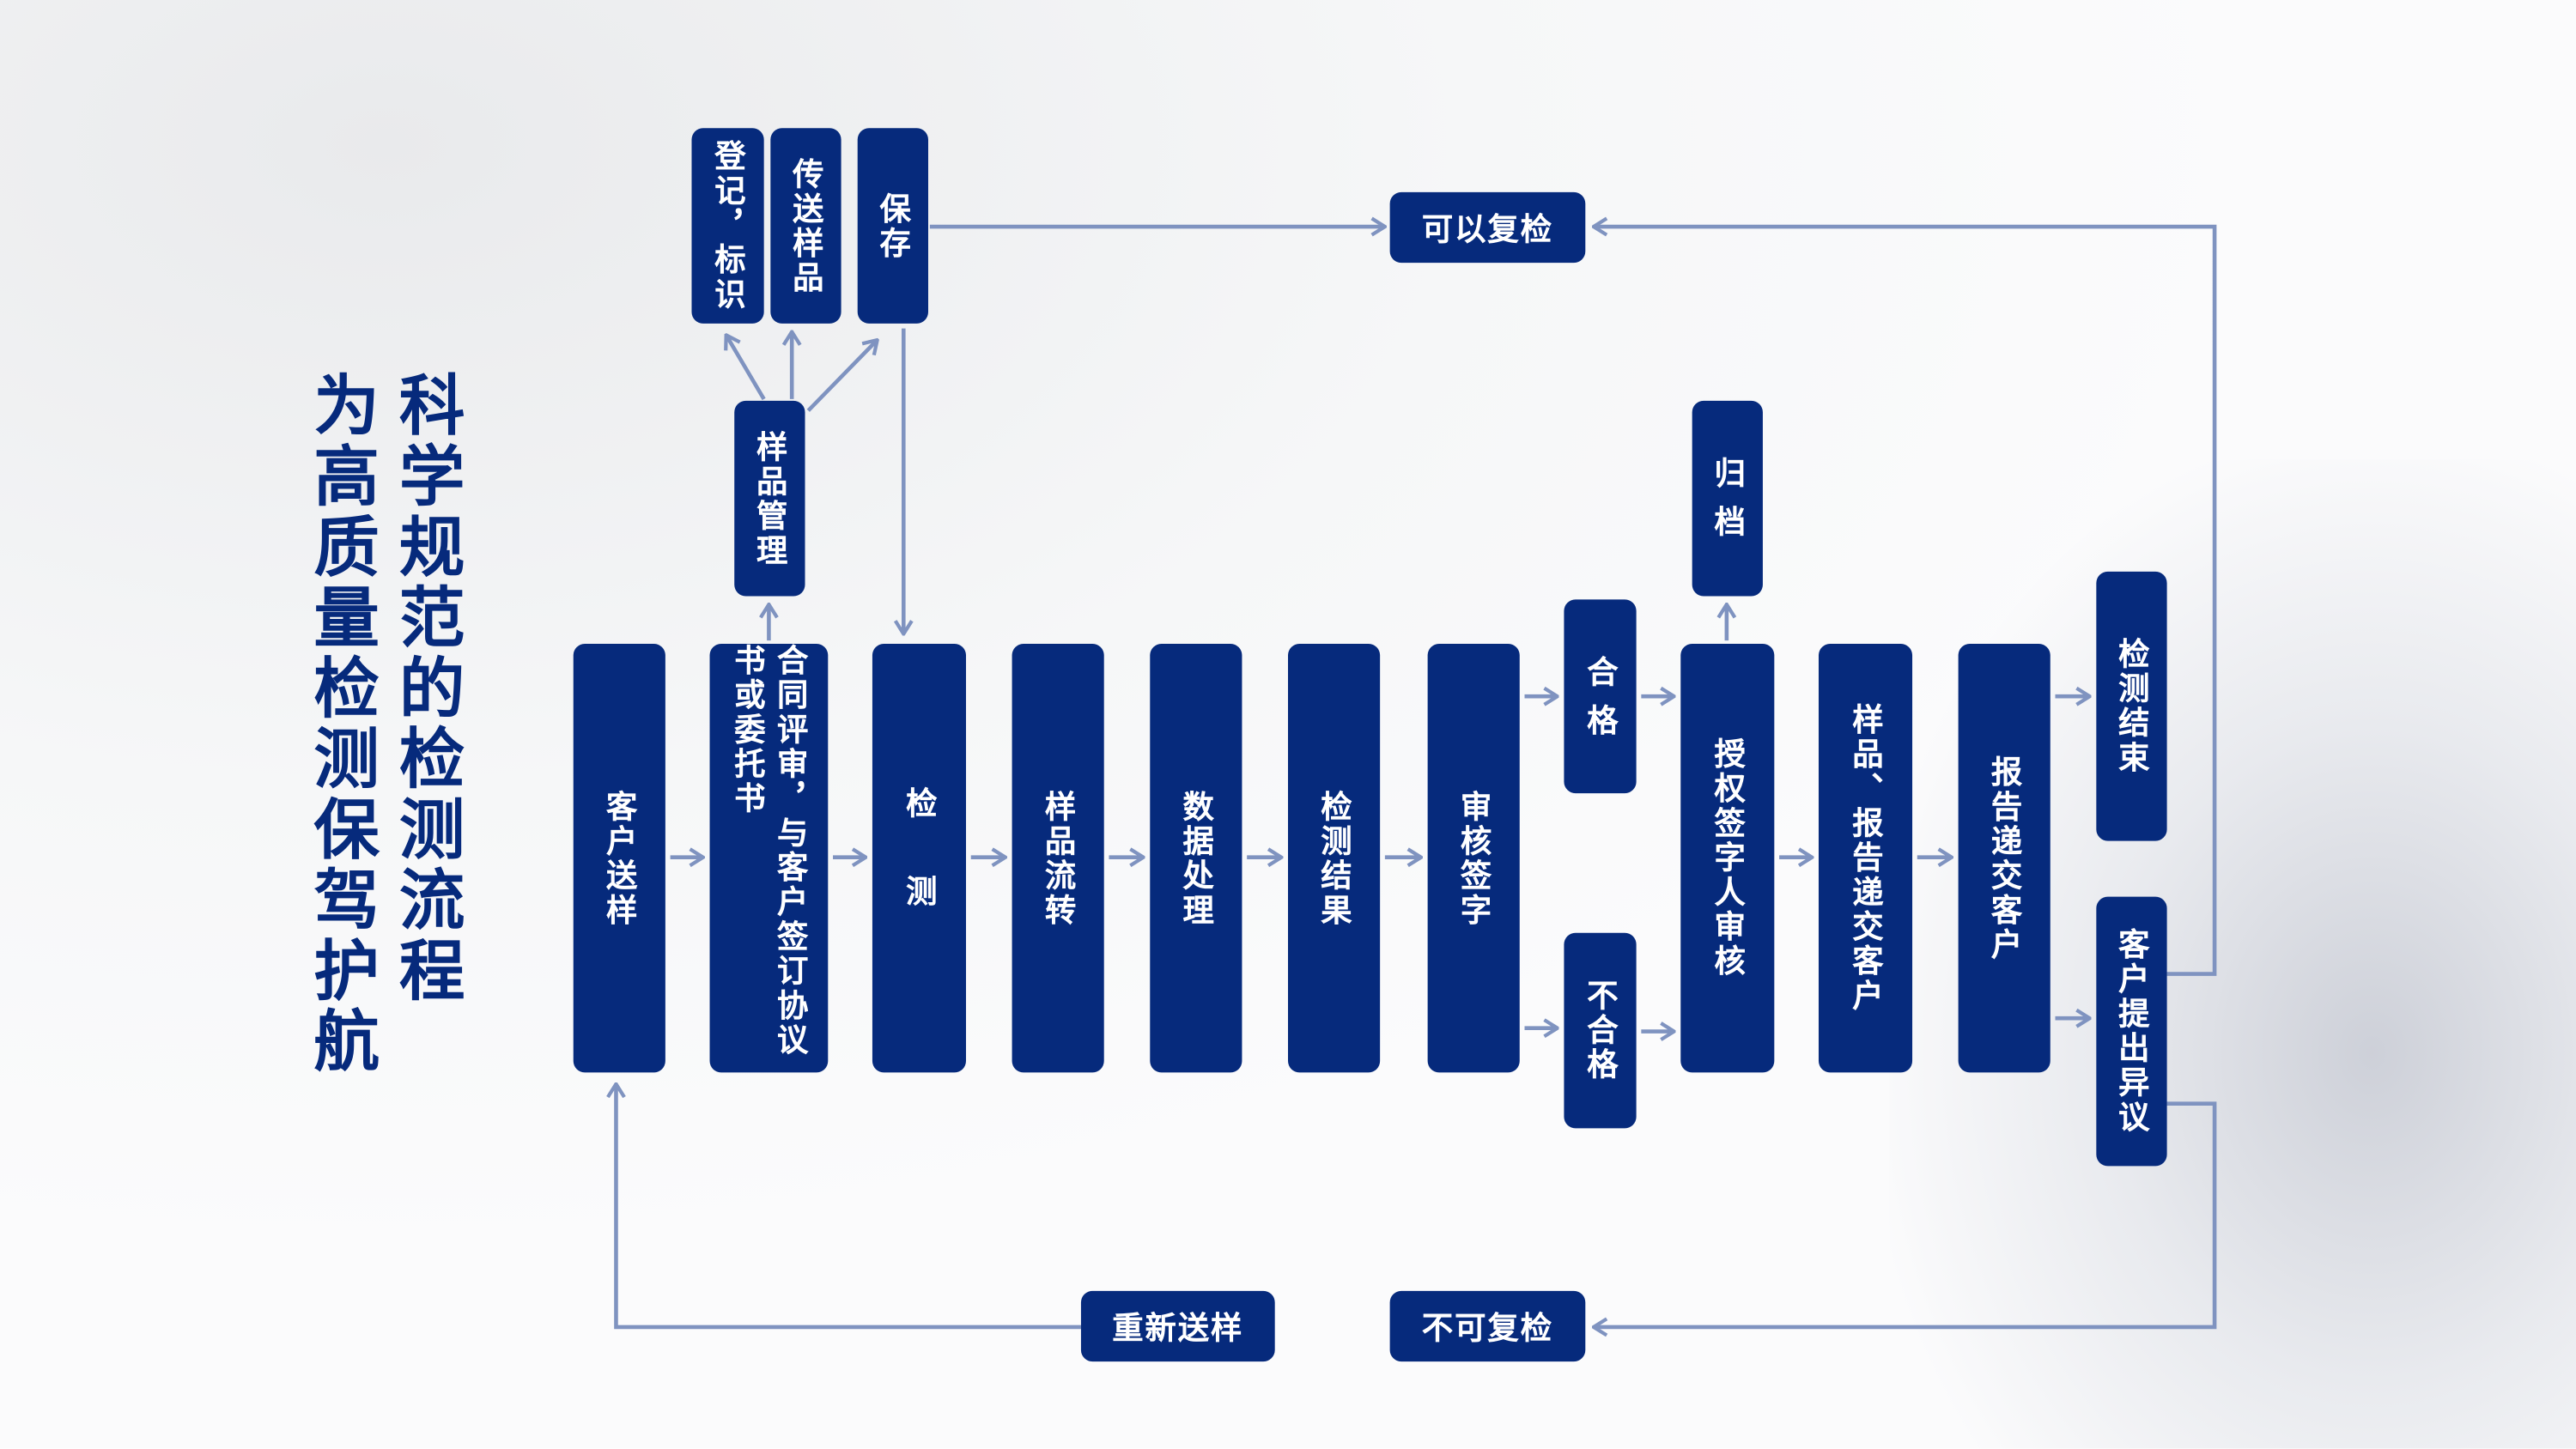 This screenshot has height=1449, width=2576. I want to click on node-pass: 合 格, so click(1601, 696).